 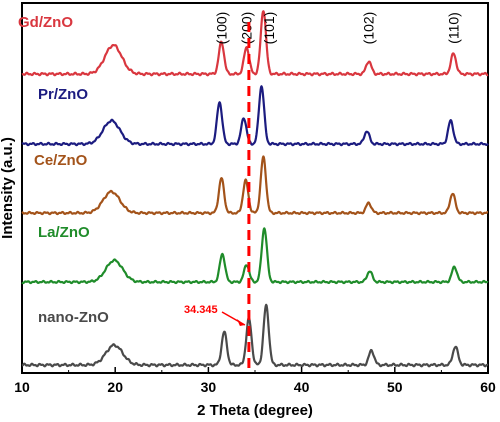 What do you see at coordinates (395, 387) in the screenshot?
I see `x-tick-label: 50` at bounding box center [395, 387].